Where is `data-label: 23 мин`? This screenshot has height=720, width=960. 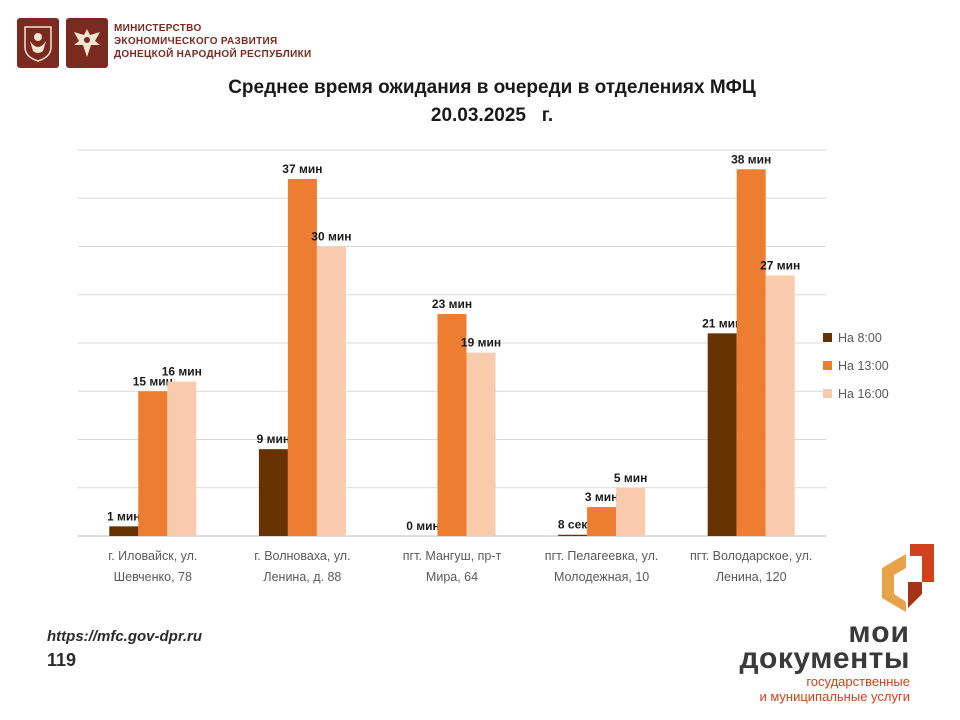 data-label: 23 мин is located at coordinates (452, 304).